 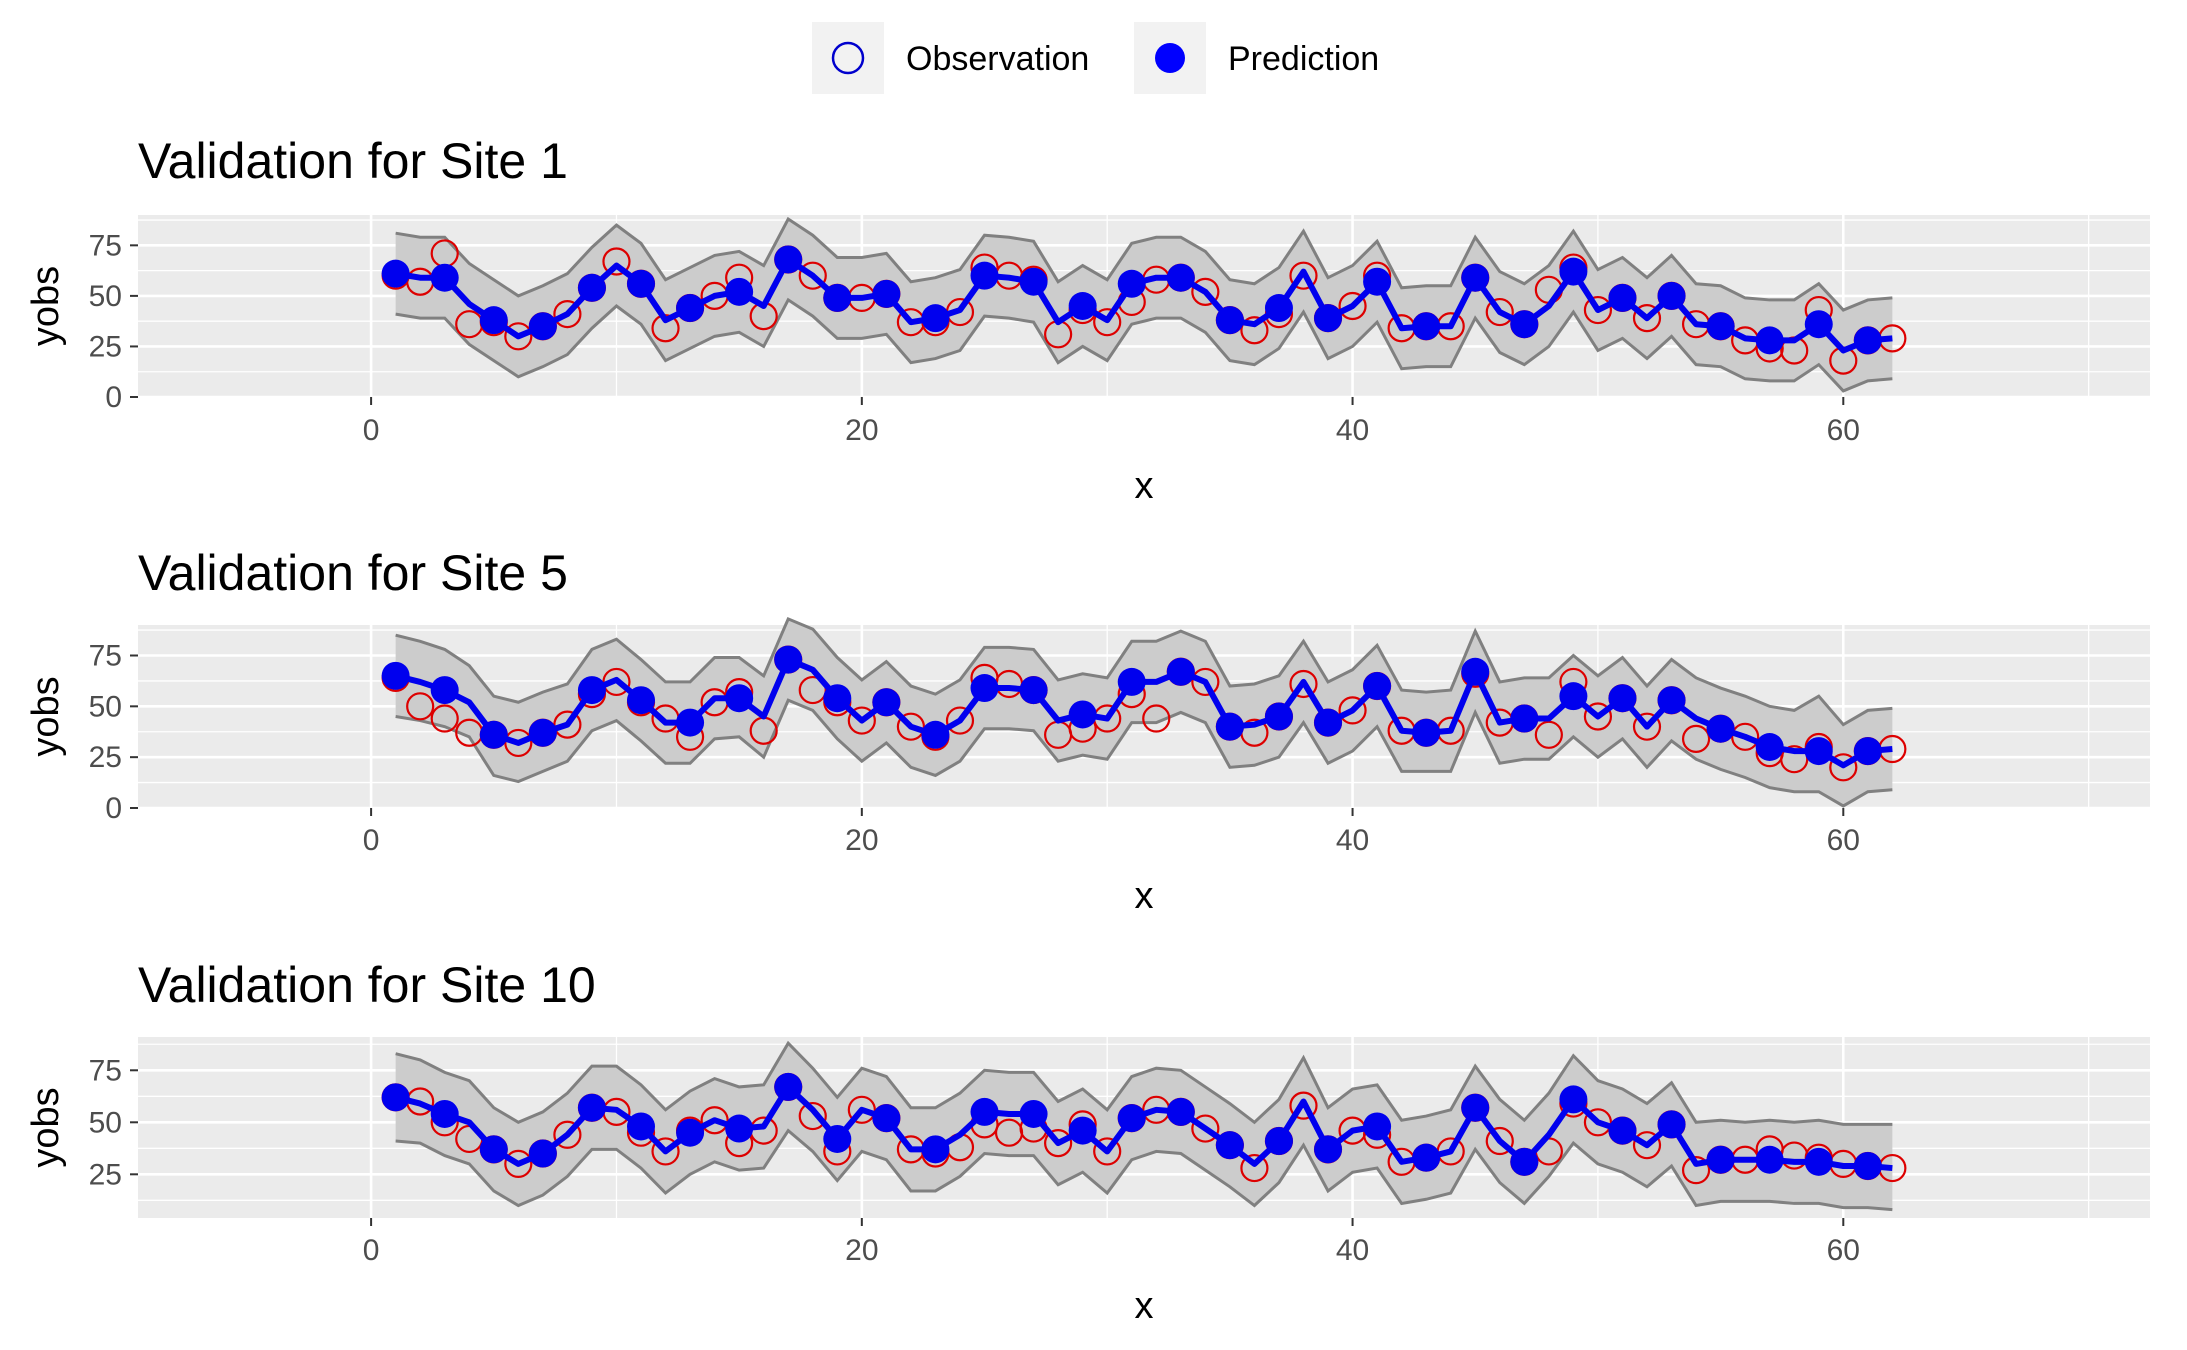 I want to click on x-tick-label: 20, so click(x=861, y=1250).